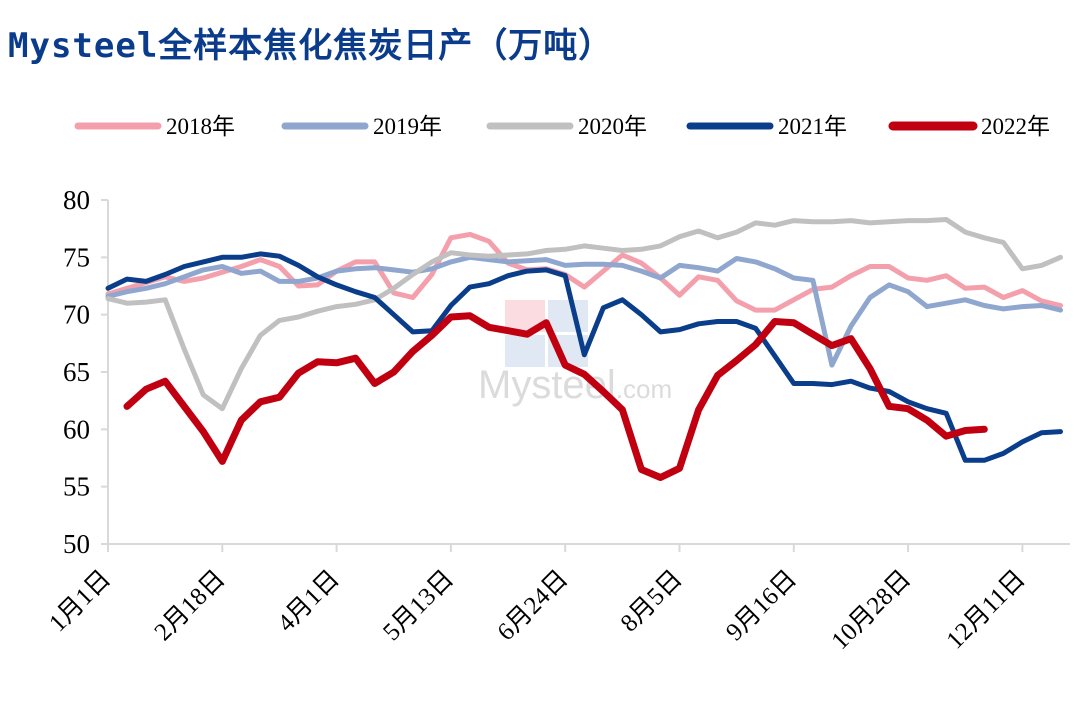  I want to click on x-tick-label: 6月24日, so click(532, 605).